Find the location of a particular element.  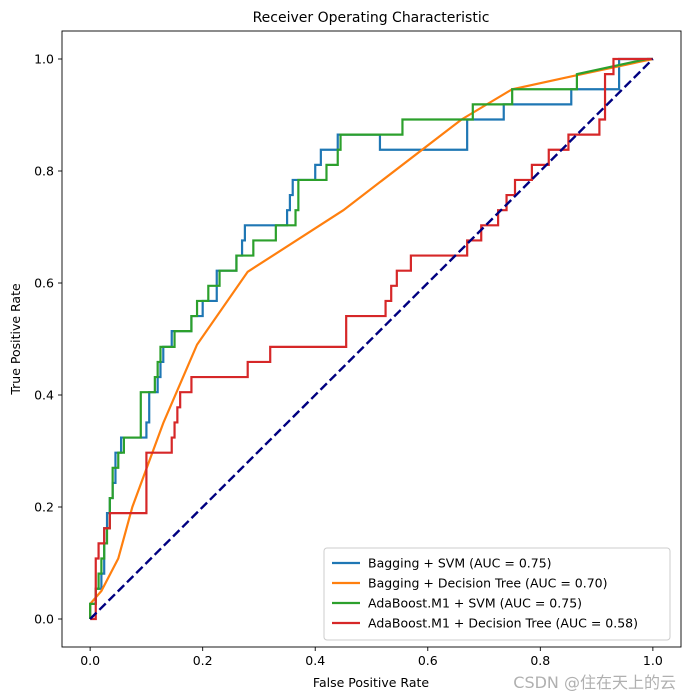

x-tick-label: 0.0 is located at coordinates (90, 660).